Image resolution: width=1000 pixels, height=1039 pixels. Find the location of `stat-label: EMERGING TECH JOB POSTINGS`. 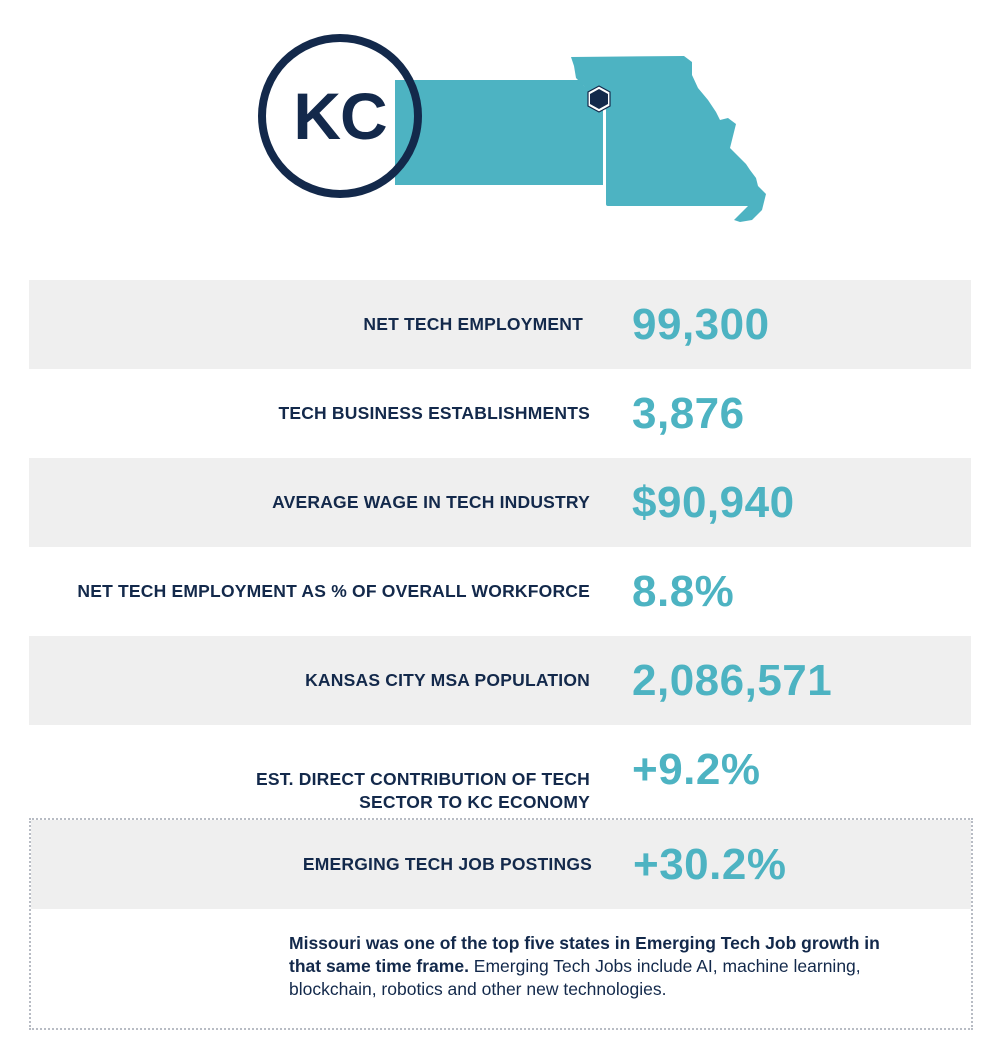

stat-label: EMERGING TECH JOB POSTINGS is located at coordinates (447, 864).